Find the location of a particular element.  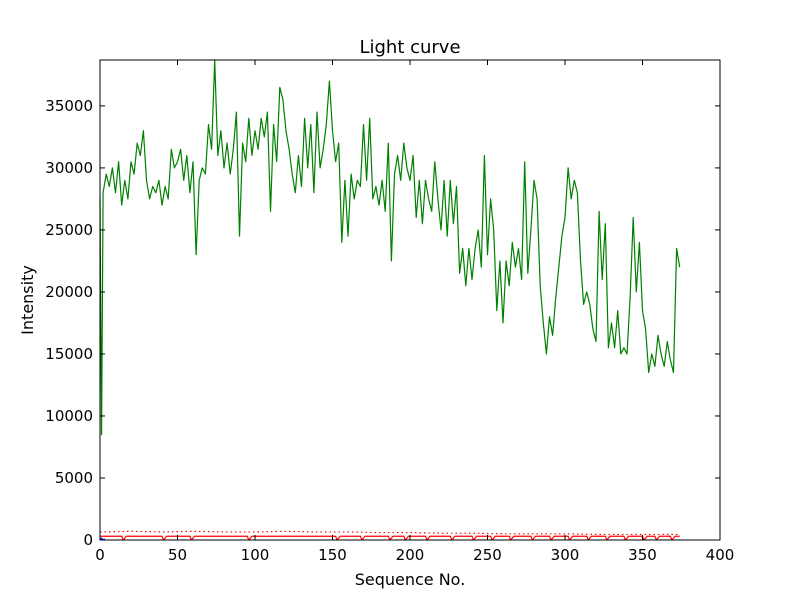

x-tick-label: 0 is located at coordinates (100, 555).